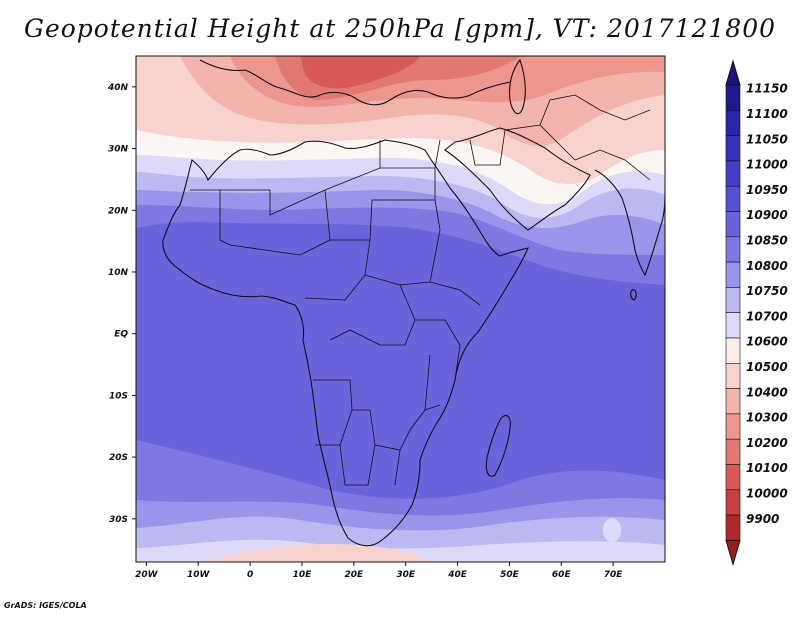  I want to click on lon-tick-label: 20W, so click(147, 575).